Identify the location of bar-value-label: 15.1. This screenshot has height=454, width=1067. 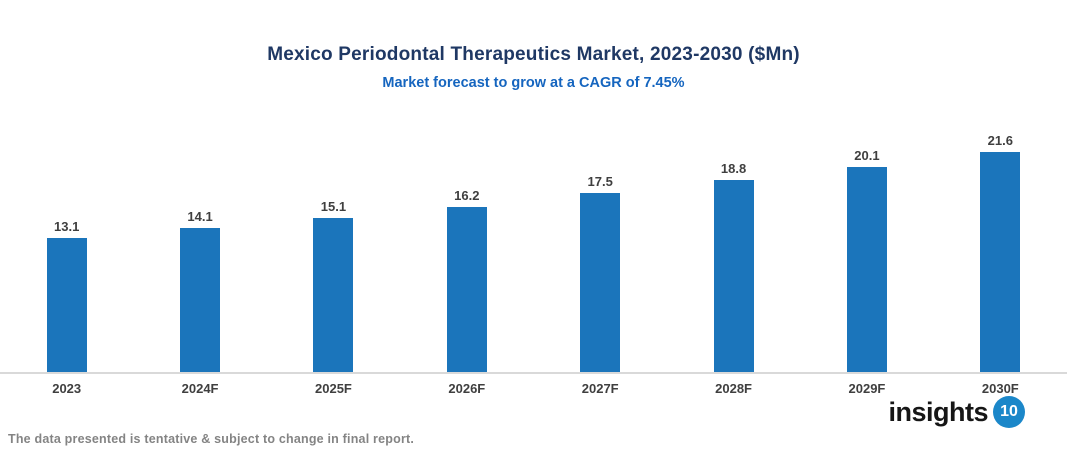
(333, 206).